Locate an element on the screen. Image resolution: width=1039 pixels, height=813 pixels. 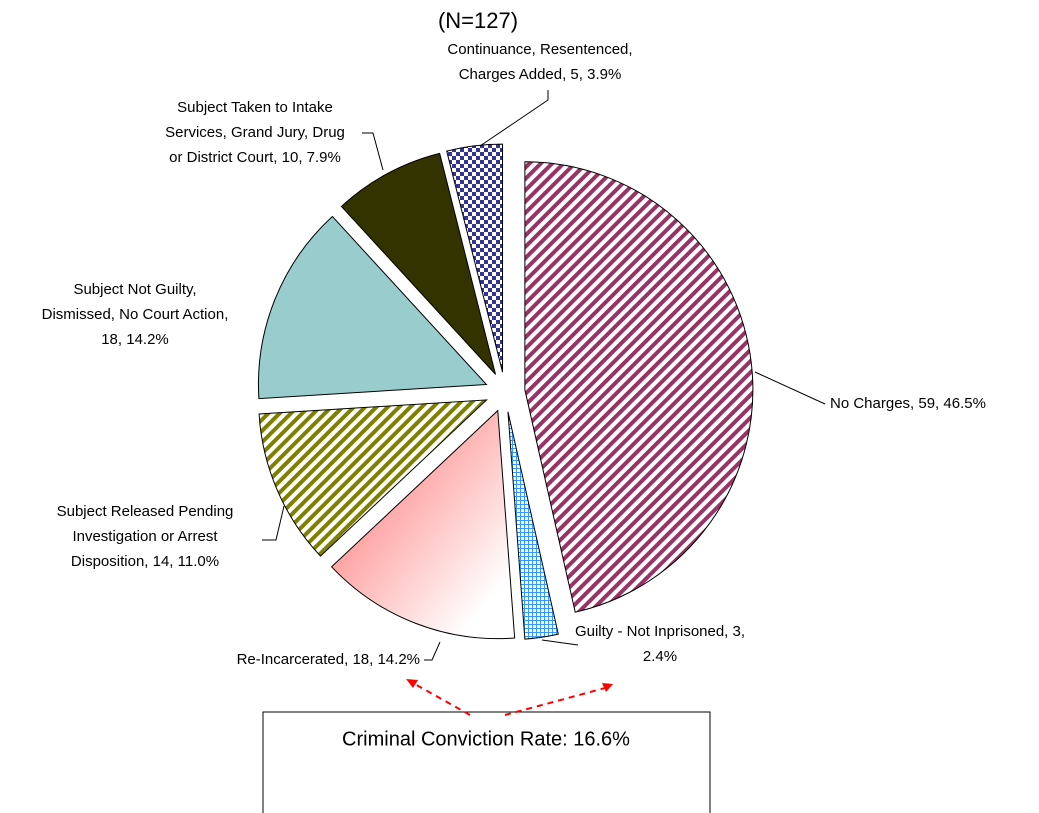
data-label: or District Court, 10, 7.9% is located at coordinates (255, 157).